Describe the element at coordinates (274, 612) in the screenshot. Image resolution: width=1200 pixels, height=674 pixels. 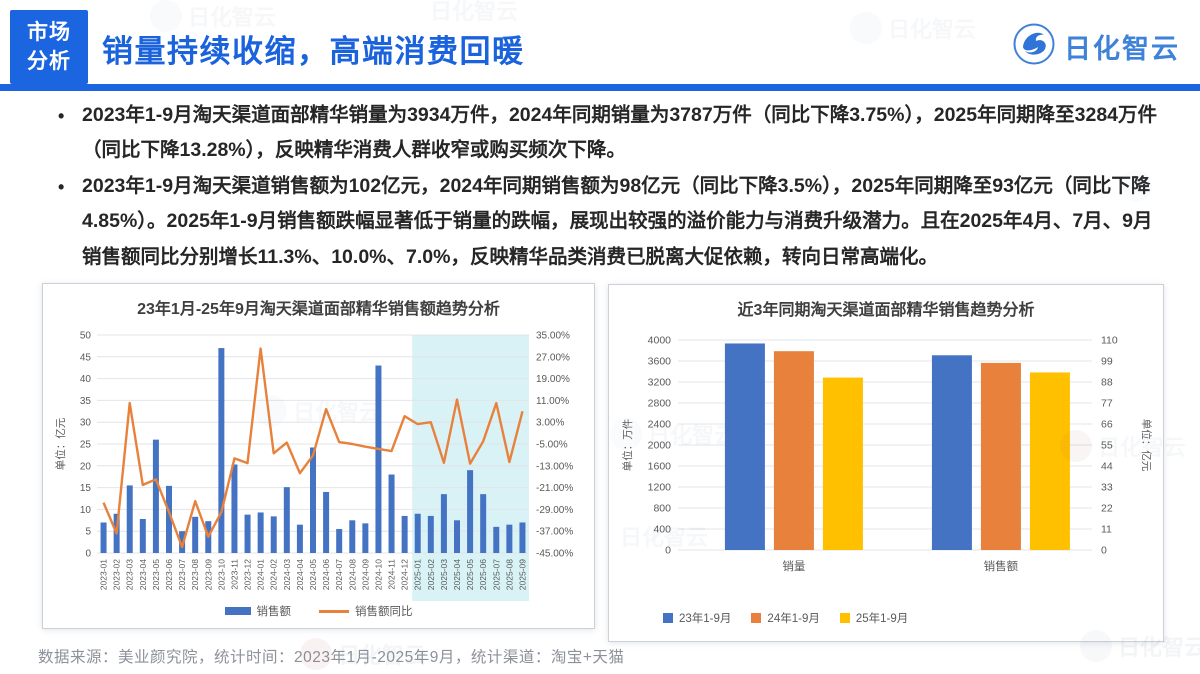
I see `legend-label: 销售额` at that location.